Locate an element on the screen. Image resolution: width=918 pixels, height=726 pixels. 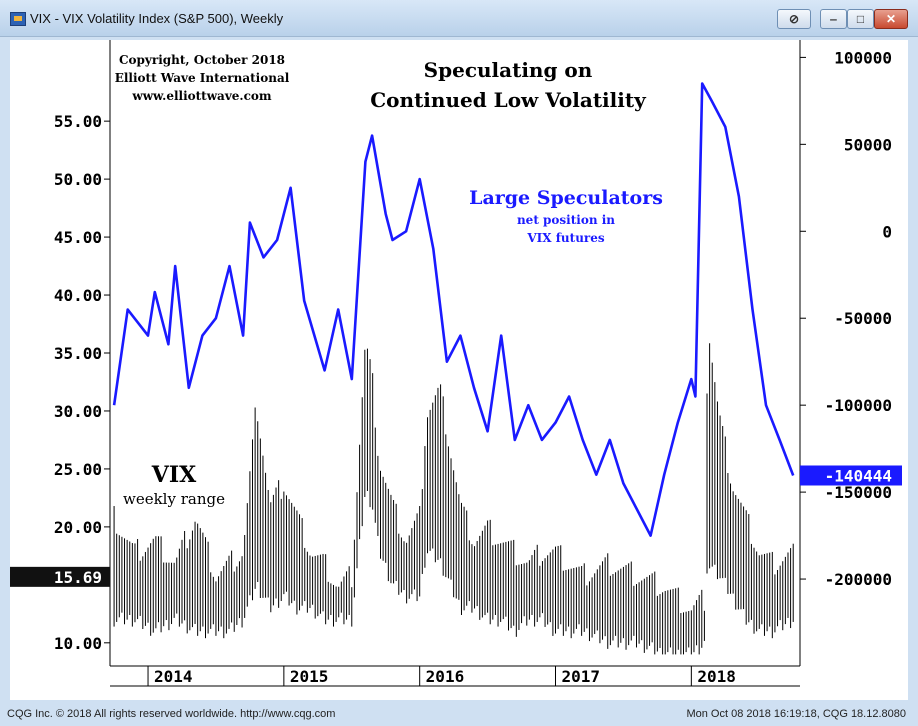
footer-timestamp: Mon Oct 08 2018 16:19:18, CQG 18.12.8080 is located at coordinates (796, 714).